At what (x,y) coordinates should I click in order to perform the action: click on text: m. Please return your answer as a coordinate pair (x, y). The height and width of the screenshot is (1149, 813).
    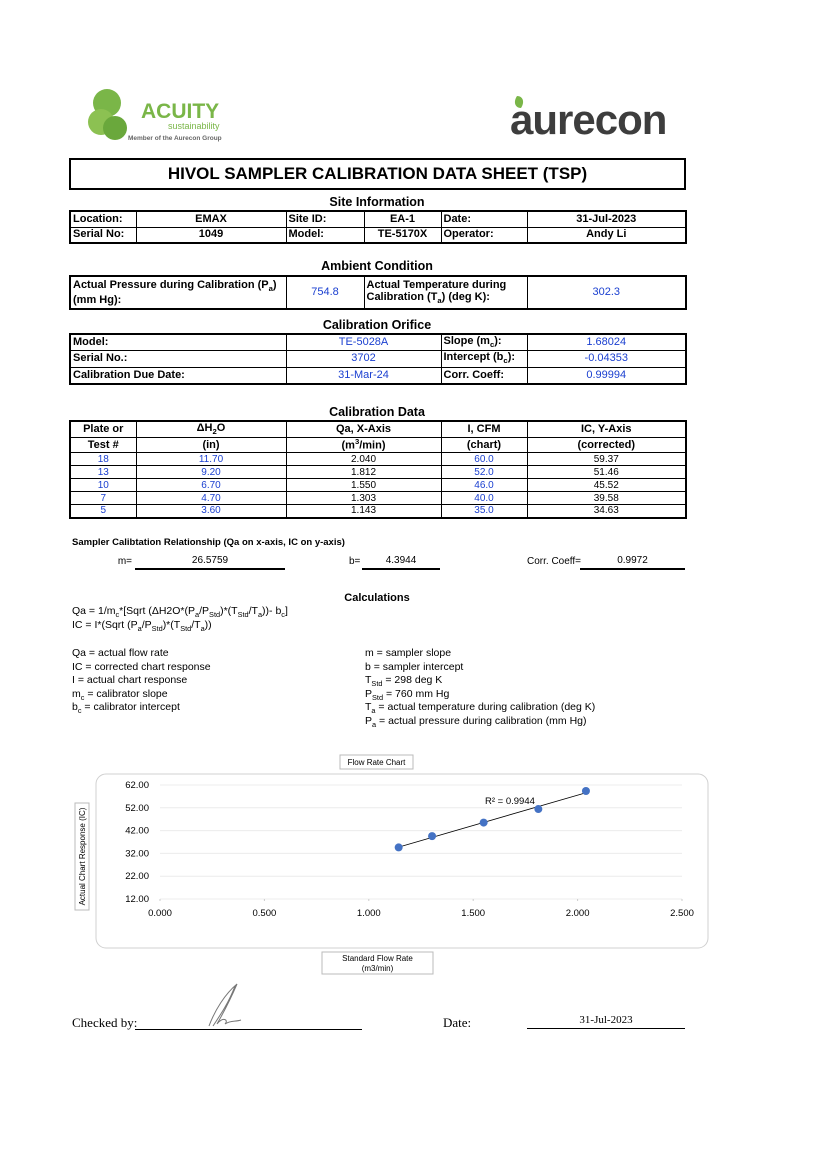
    Looking at the image, I should click on (76, 693).